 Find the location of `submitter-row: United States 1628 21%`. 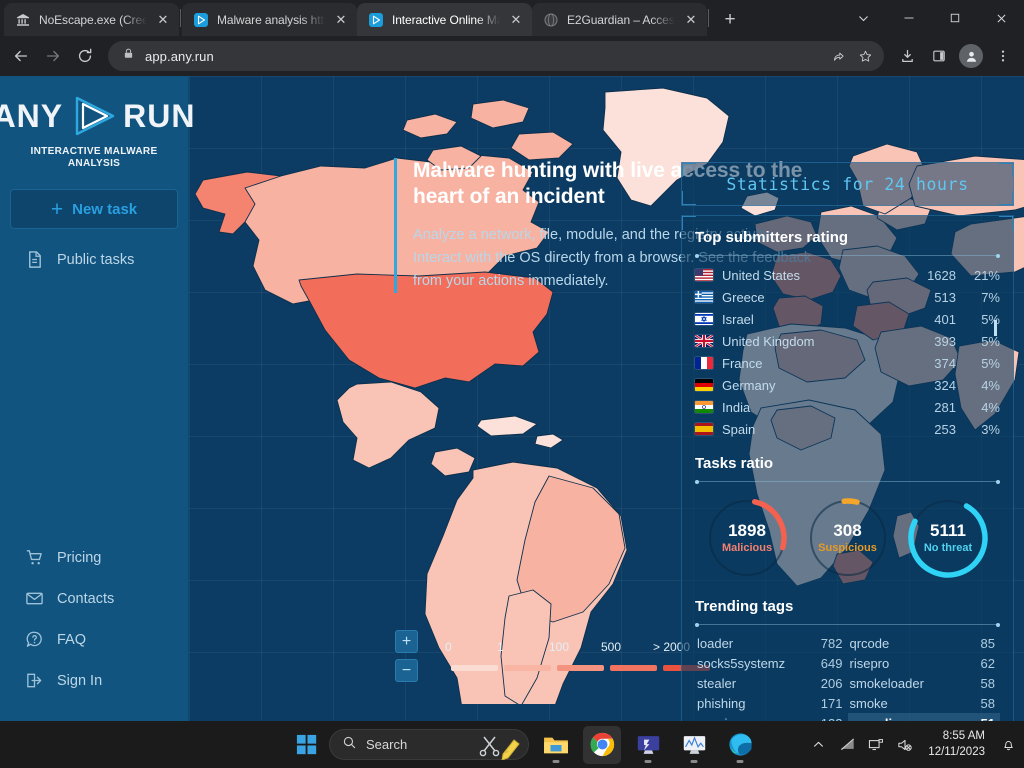

submitter-row: United States 1628 21% is located at coordinates (847, 275).